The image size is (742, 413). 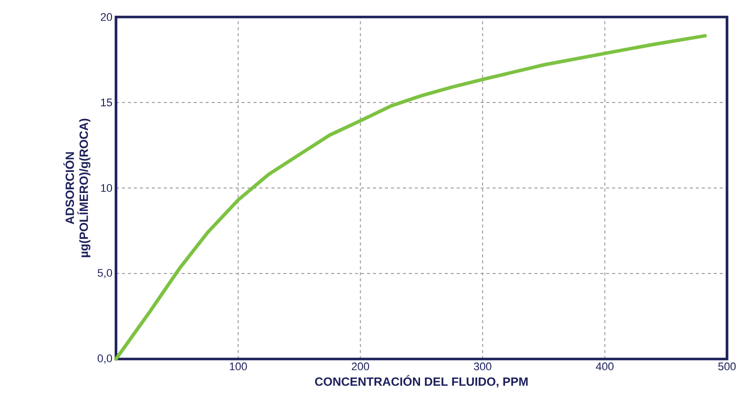 What do you see at coordinates (727, 366) in the screenshot?
I see `x-tick-label: 500` at bounding box center [727, 366].